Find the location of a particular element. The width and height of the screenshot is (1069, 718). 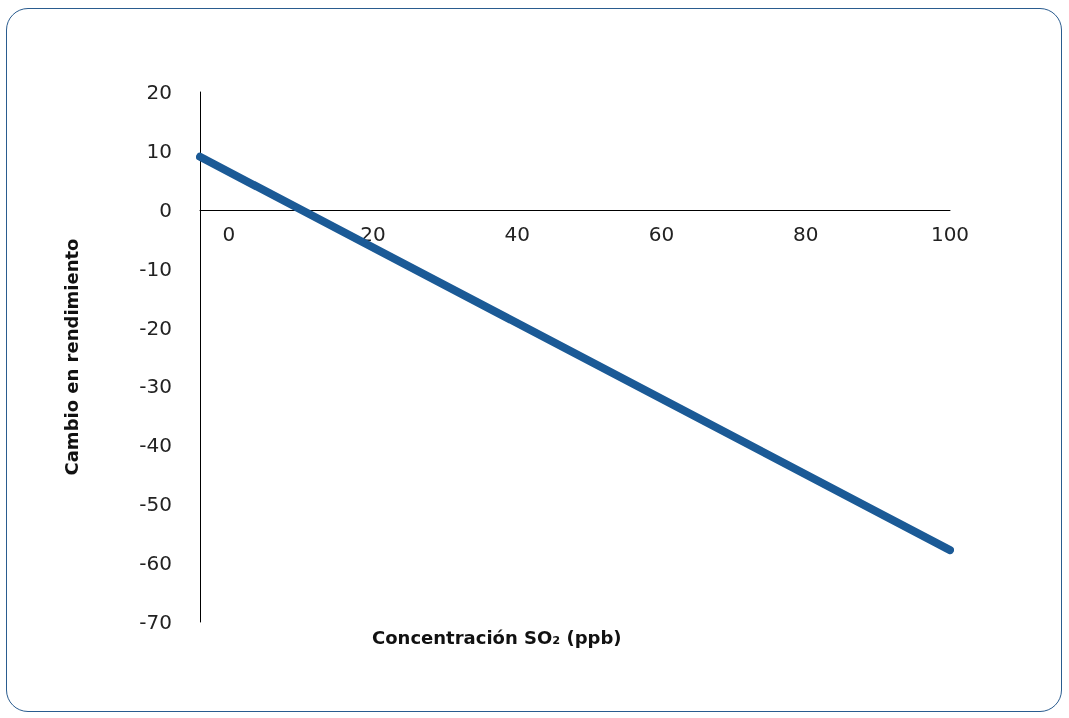

y-tick-label: 10 is located at coordinates (159, 150).